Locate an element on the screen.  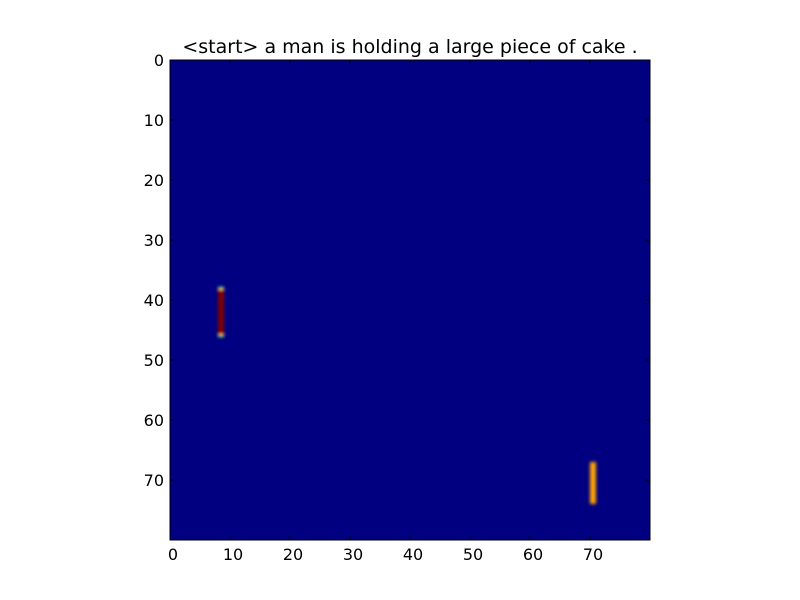
x-tick-label: 70 is located at coordinates (593, 554).